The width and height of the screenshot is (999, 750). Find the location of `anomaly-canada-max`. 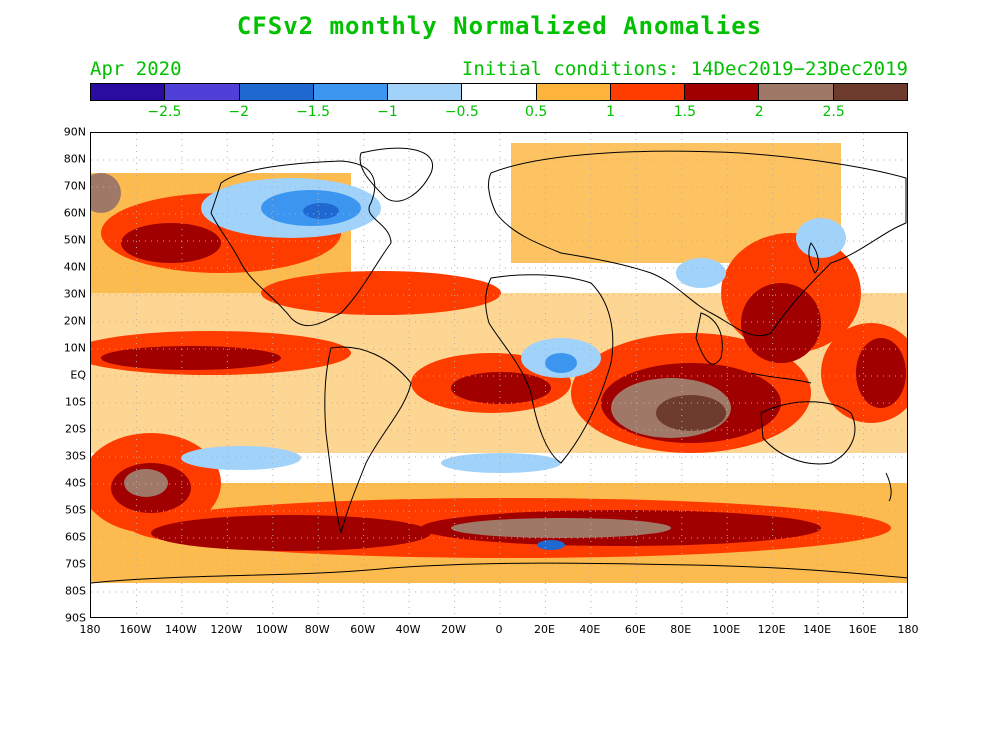

anomaly-canada-max is located at coordinates (321, 211).